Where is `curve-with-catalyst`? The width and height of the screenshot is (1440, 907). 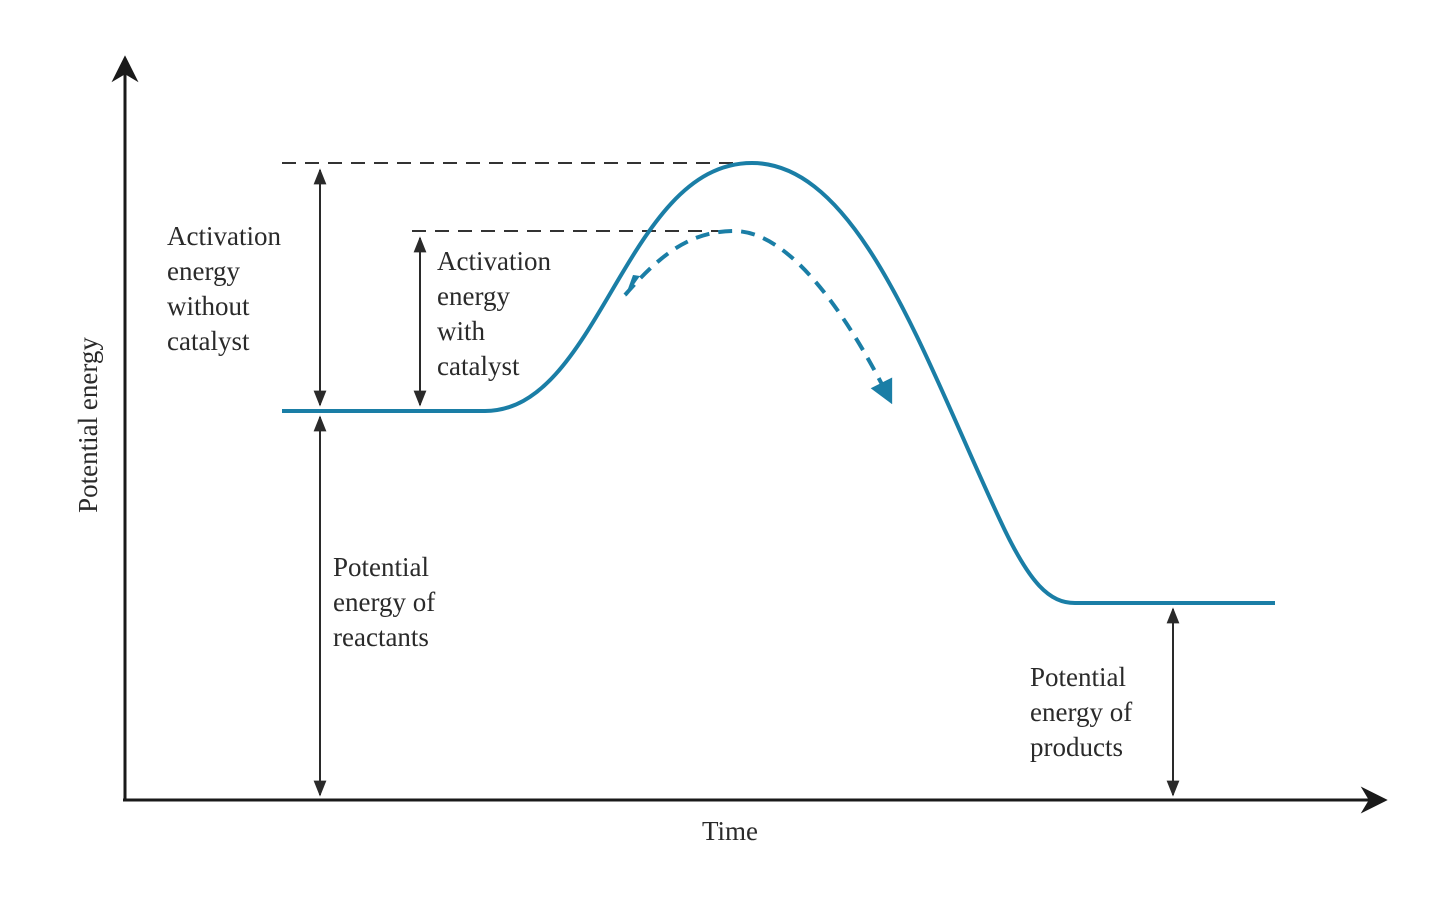 curve-with-catalyst is located at coordinates (758, 316).